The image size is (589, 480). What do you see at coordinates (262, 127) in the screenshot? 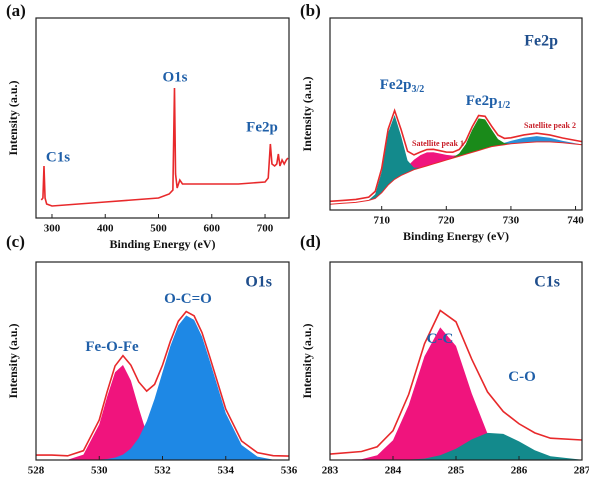
I see `peak-annotation: Fe2p` at bounding box center [262, 127].